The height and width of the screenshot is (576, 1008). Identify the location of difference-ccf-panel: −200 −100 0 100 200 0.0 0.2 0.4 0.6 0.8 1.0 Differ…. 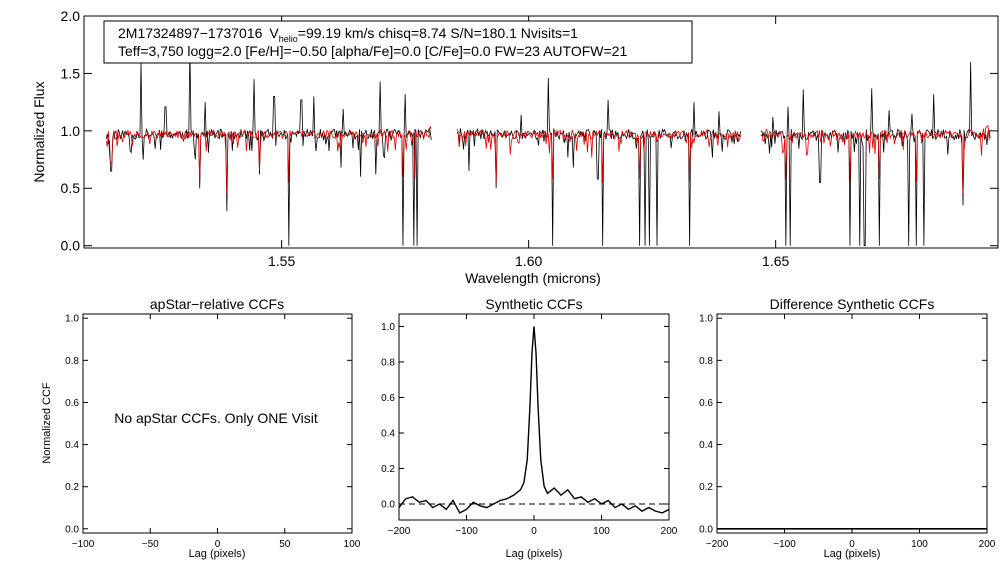
(847, 428).